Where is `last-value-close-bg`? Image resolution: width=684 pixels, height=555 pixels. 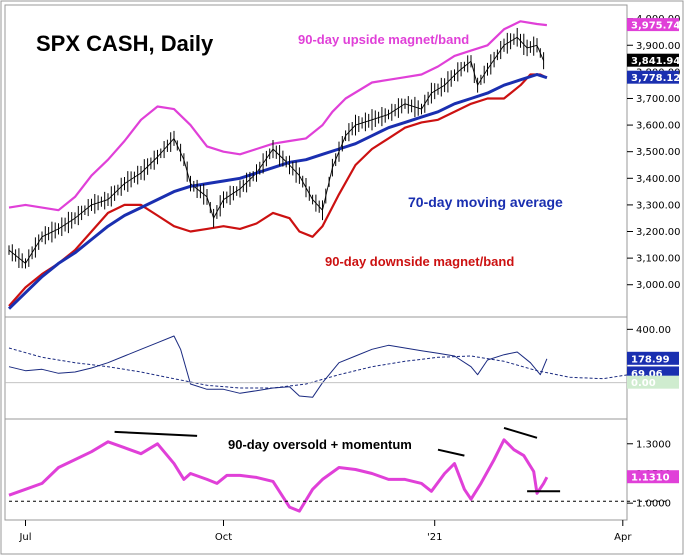
last-value-close-bg is located at coordinates (653, 60).